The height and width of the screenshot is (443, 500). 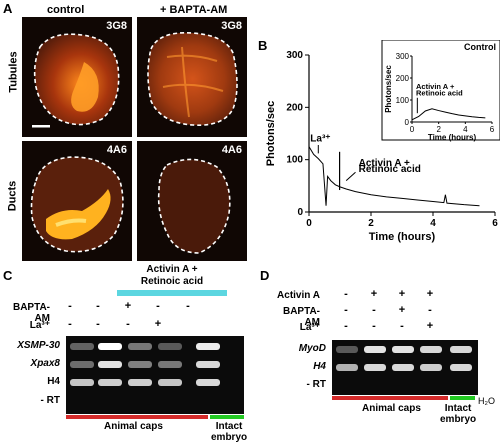 I want to click on treatment-label-line-2: Retinoic acid, so click(x=172, y=281).